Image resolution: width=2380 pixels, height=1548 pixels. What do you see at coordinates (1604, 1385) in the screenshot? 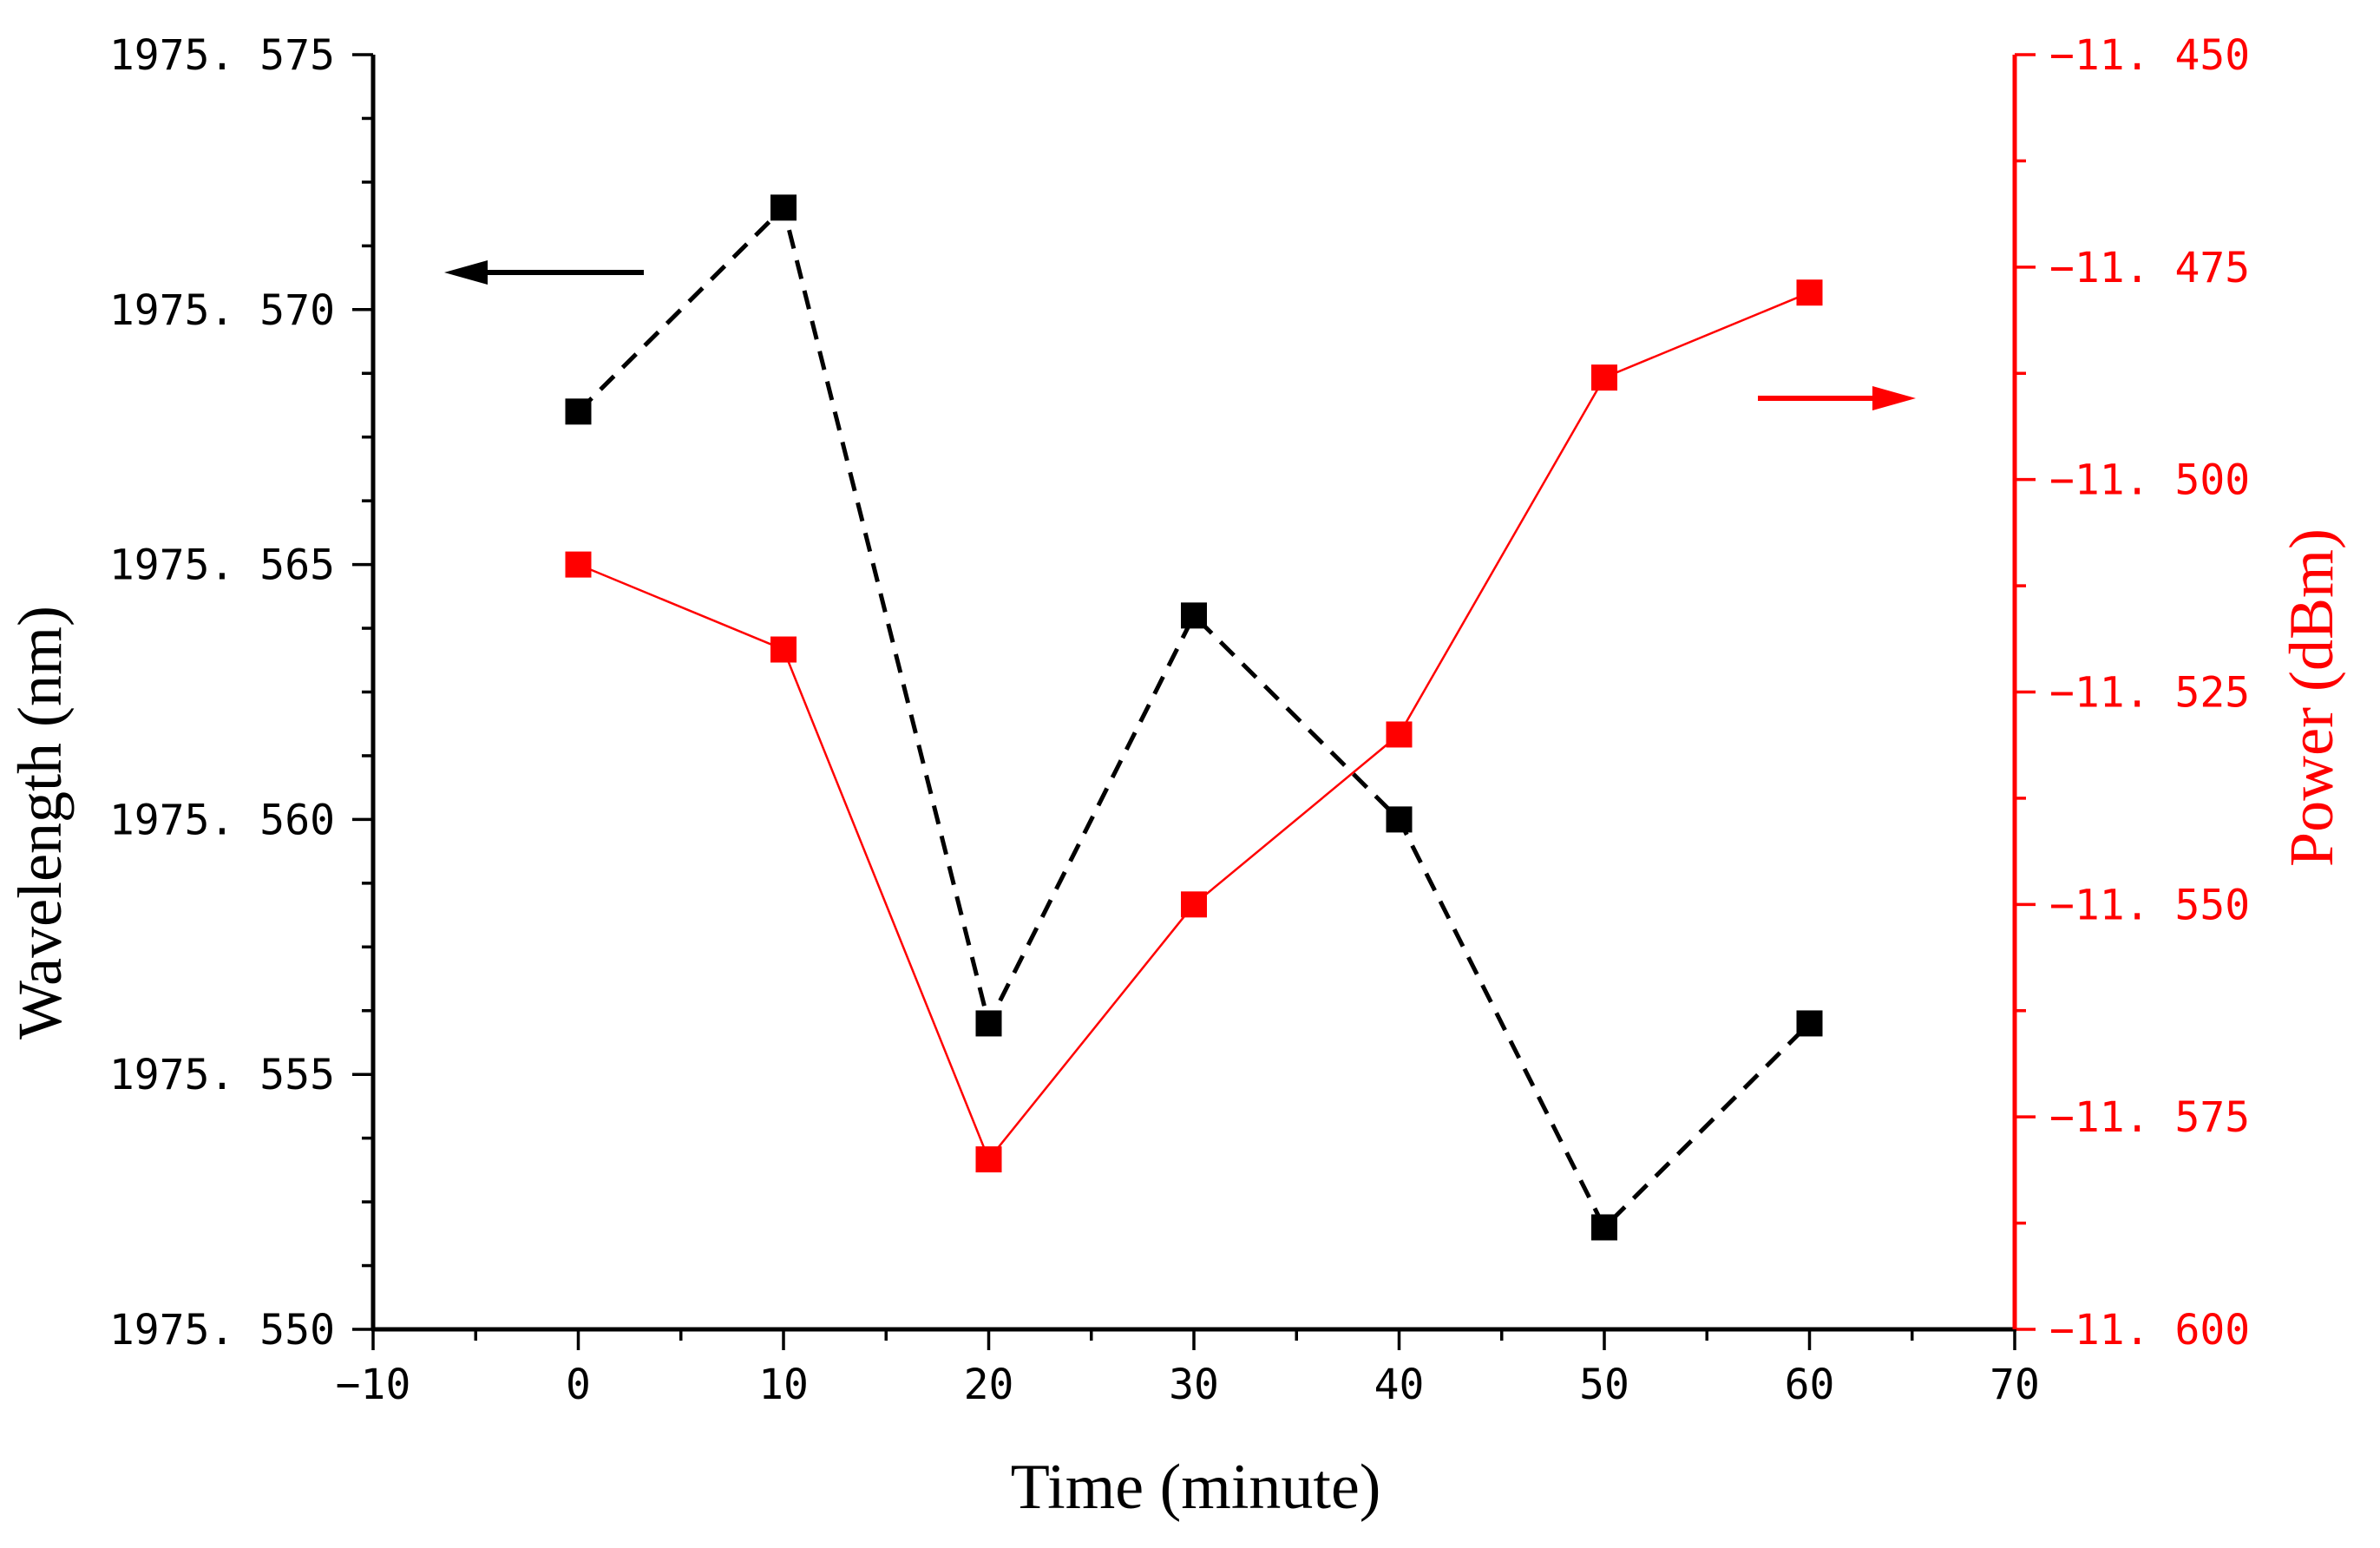
I see `x-tick-label: 50` at bounding box center [1604, 1385].